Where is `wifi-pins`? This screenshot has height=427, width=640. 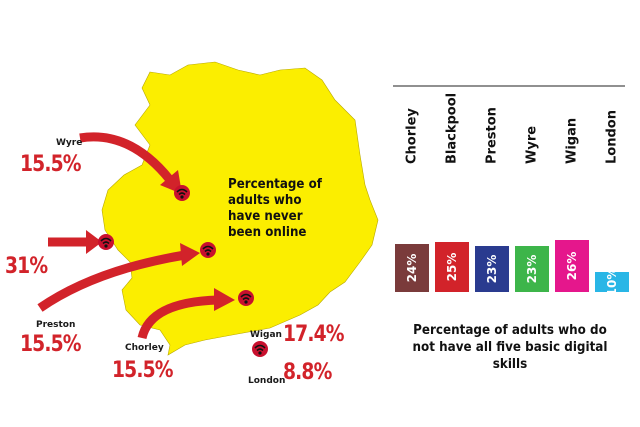
wifi-pins is located at coordinates (183, 271).